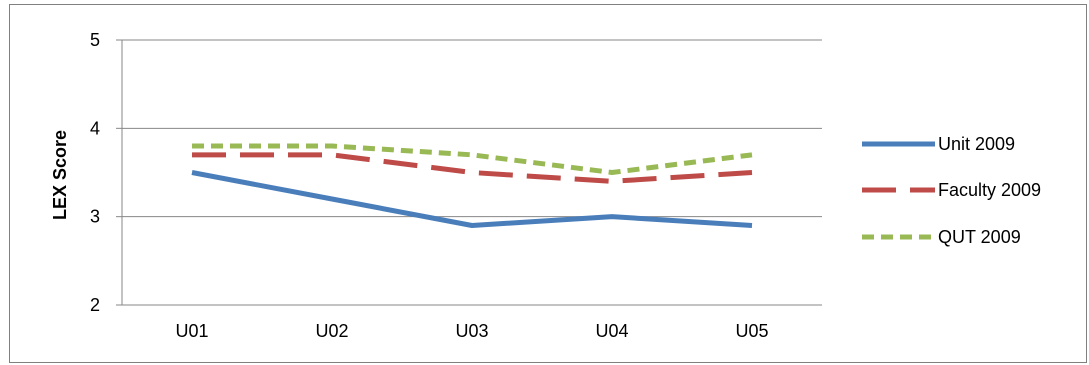 This screenshot has width=1089, height=365. I want to click on x-tick-label: U03, so click(471, 331).